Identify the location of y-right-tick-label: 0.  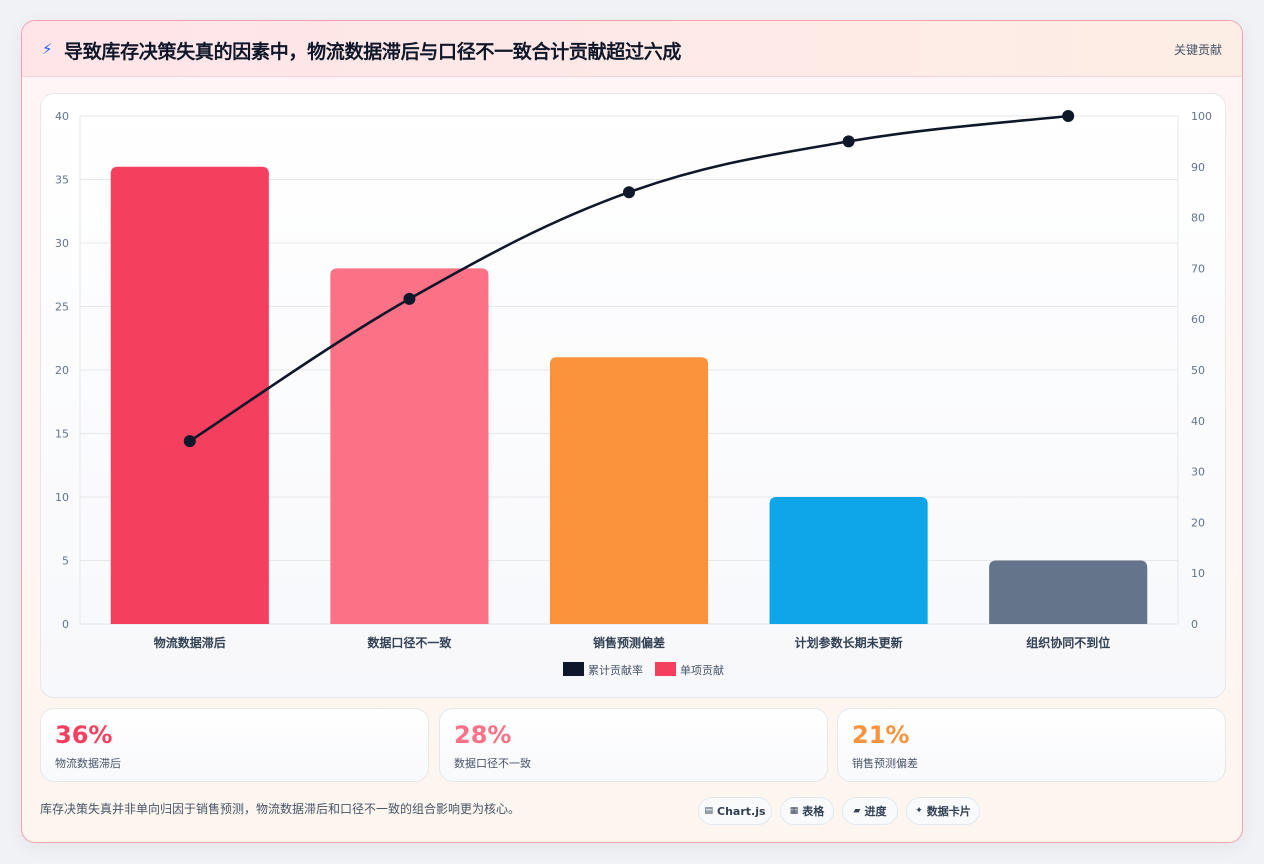
(1194, 624).